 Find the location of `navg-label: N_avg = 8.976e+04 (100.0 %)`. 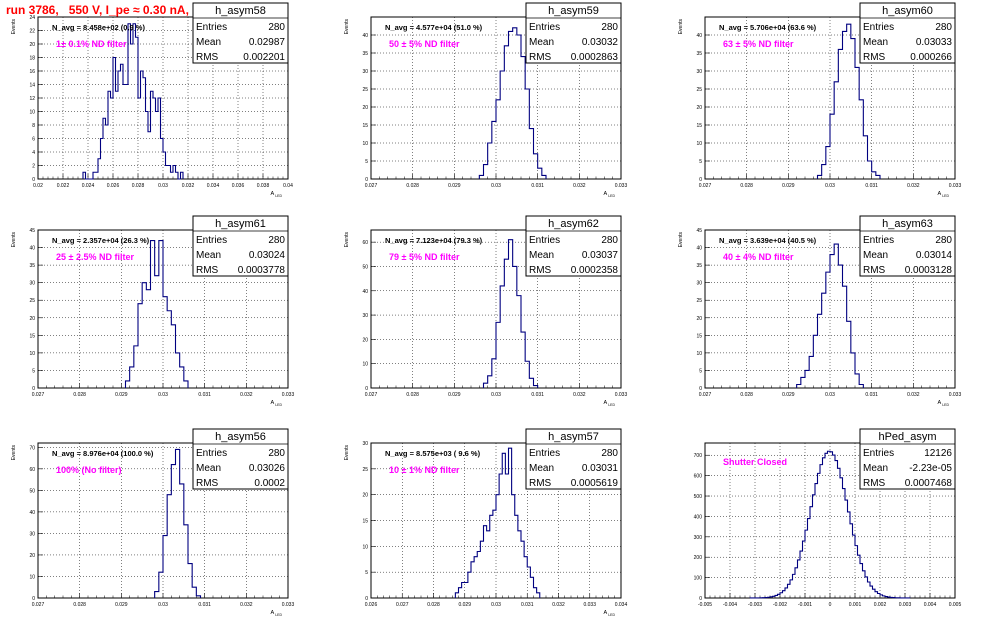

navg-label: N_avg = 8.976e+04 (100.0 %) is located at coordinates (103, 453).